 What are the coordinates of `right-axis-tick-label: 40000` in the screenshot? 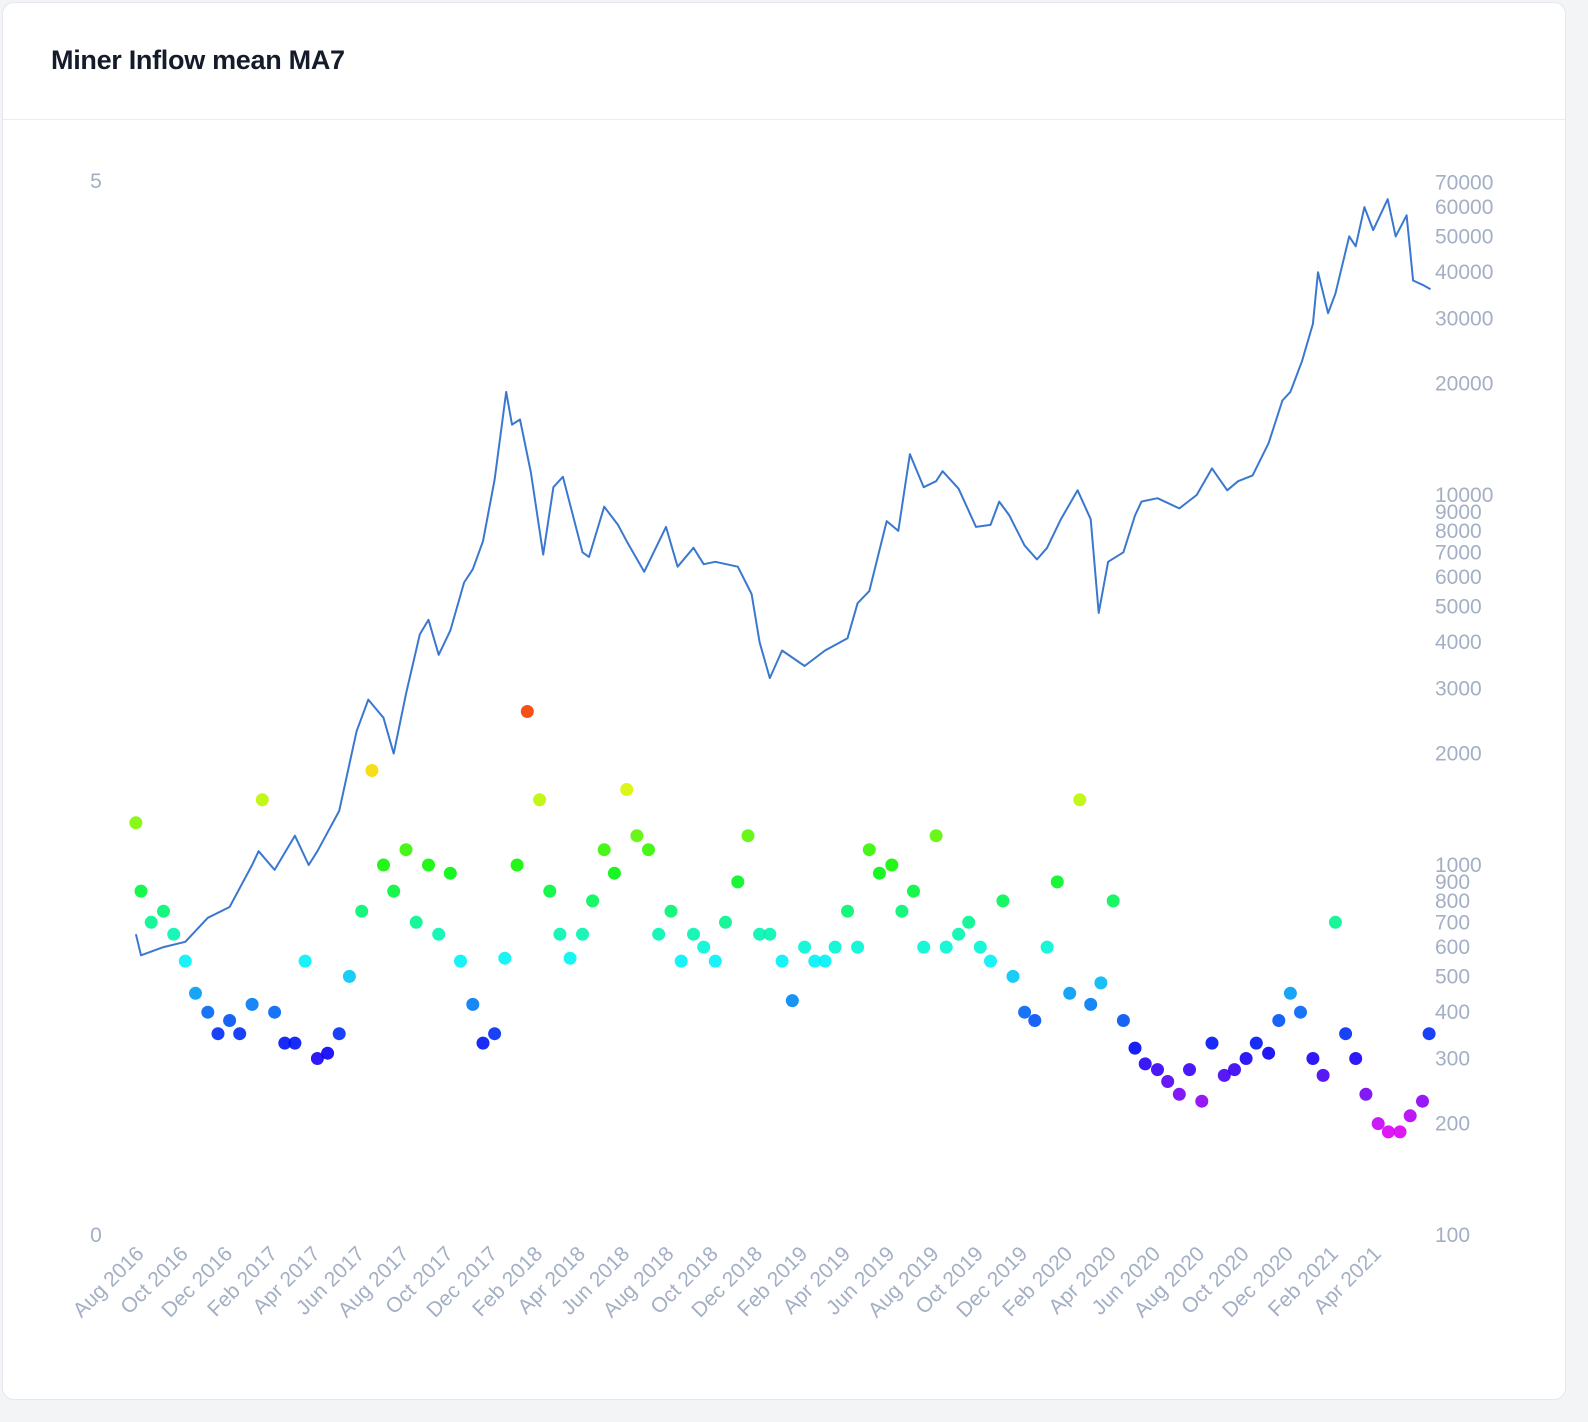 It's located at (1464, 272).